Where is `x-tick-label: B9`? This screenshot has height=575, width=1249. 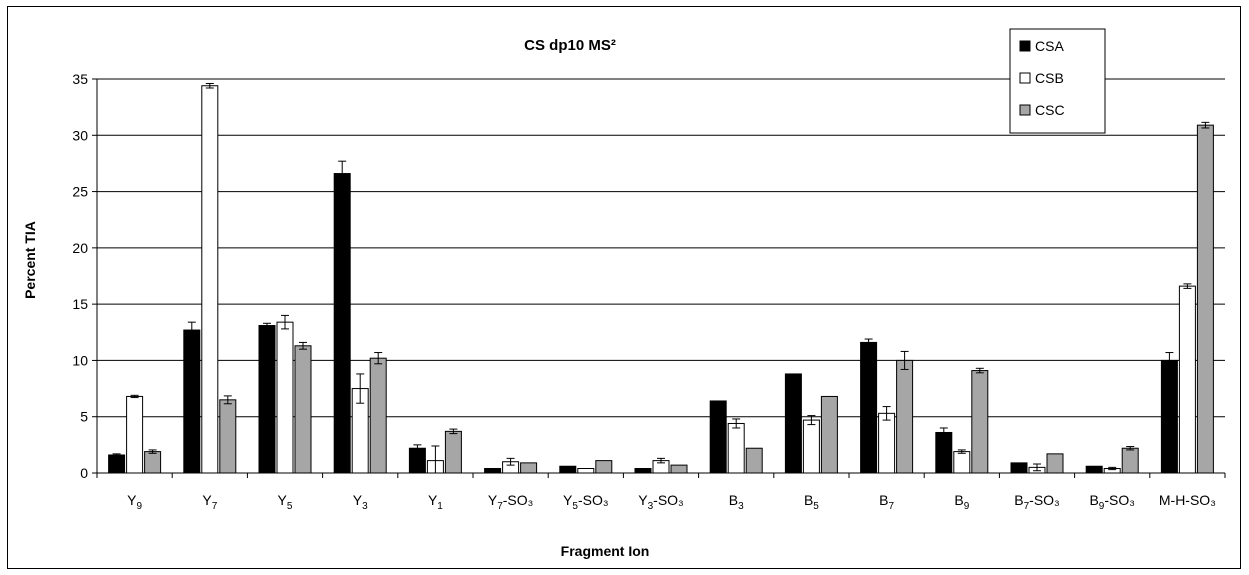
x-tick-label: B9 is located at coordinates (961, 502).